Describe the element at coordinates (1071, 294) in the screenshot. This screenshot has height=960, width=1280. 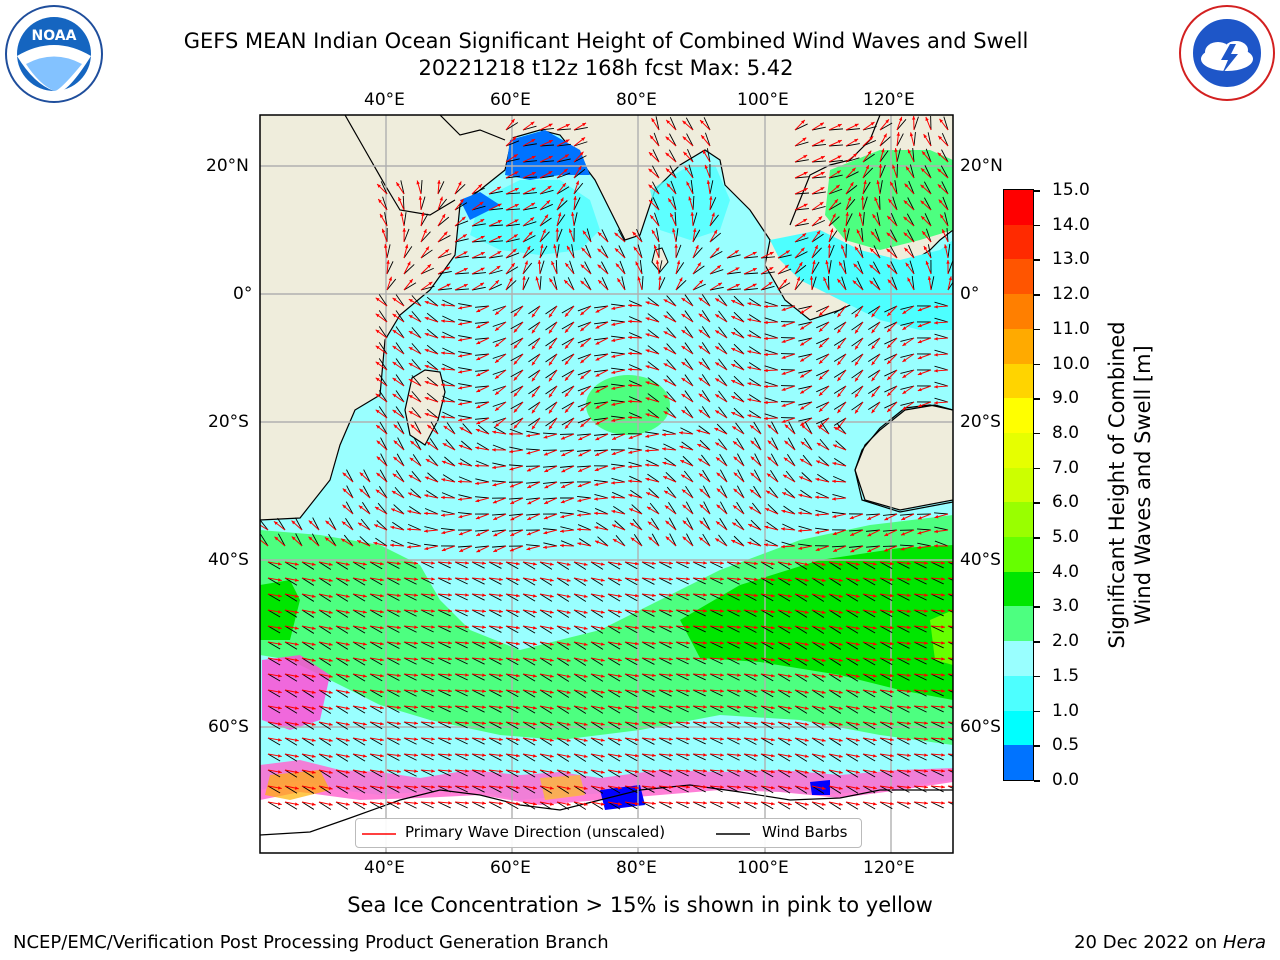
I see `colorbar-tick-label: 12.0` at that location.